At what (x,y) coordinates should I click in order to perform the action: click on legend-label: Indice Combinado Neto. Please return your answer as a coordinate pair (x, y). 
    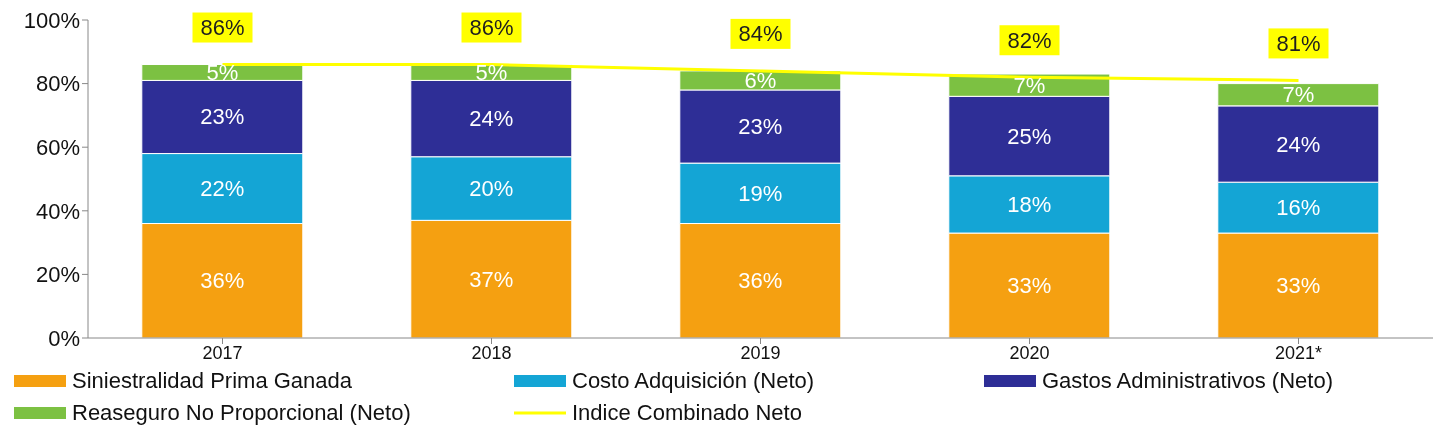
    Looking at the image, I should click on (687, 413).